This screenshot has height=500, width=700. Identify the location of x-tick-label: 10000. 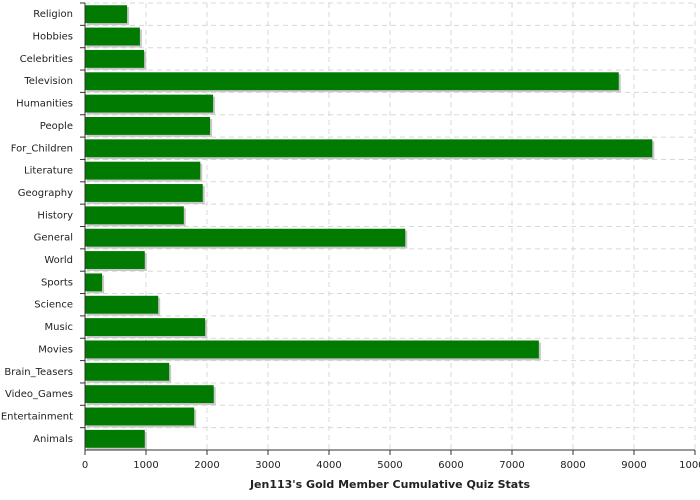
(689, 465).